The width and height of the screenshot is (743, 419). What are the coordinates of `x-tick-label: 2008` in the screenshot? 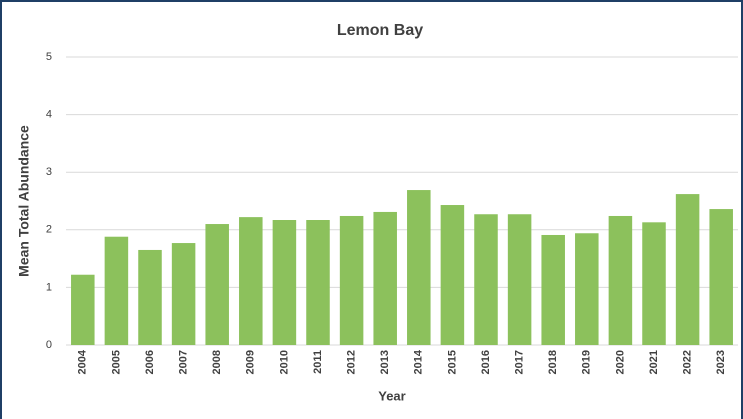 It's located at (217, 362).